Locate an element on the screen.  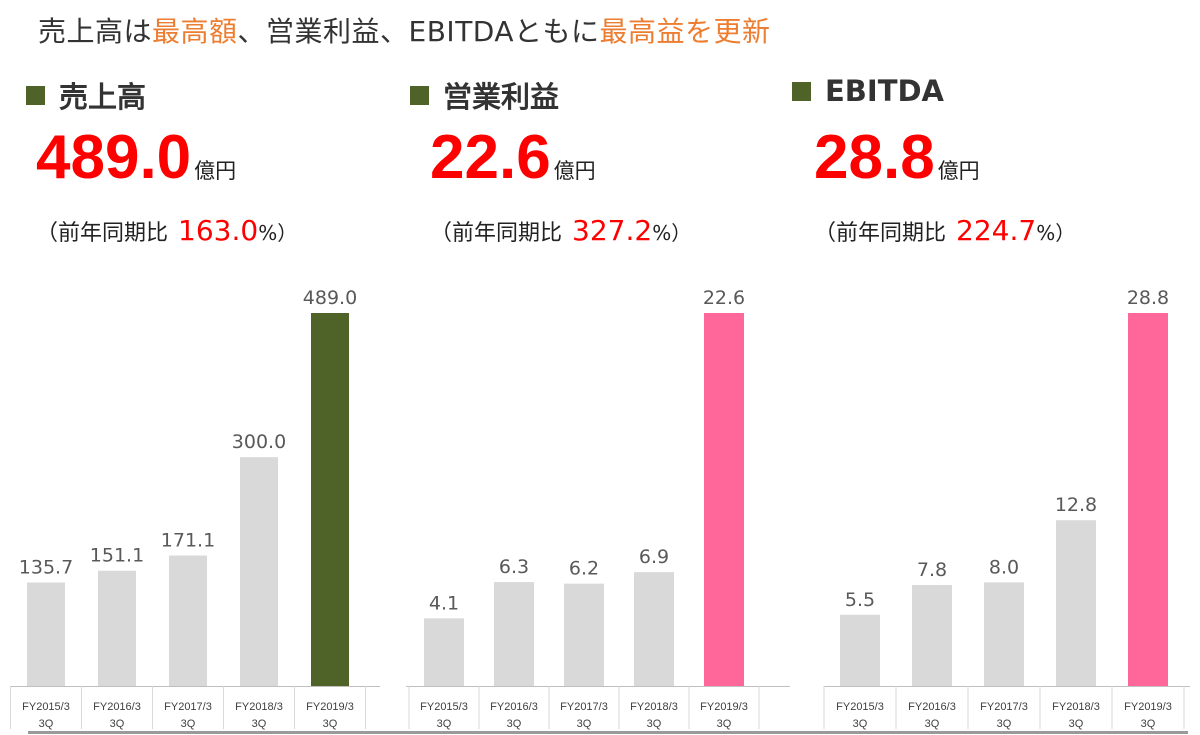
data-label: 171.1 is located at coordinates (188, 540).